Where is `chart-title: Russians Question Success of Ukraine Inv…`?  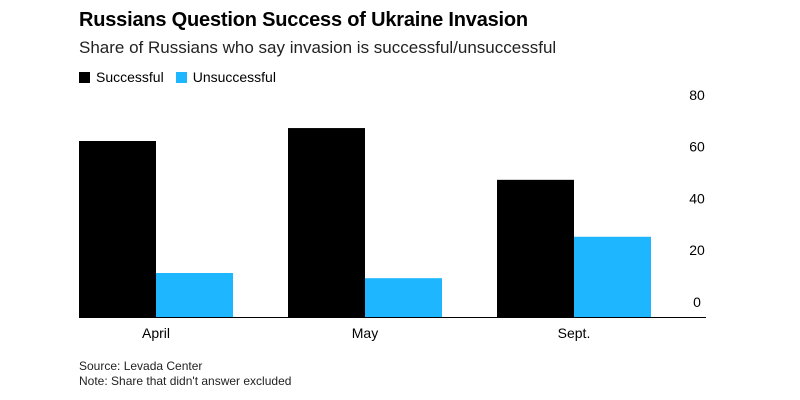
chart-title: Russians Question Success of Ukraine Inv… is located at coordinates (303, 20).